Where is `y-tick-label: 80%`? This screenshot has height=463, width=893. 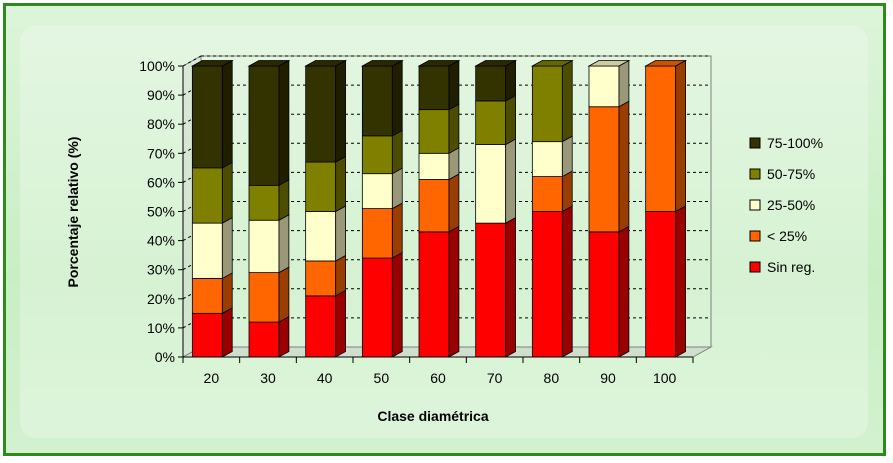 y-tick-label: 80% is located at coordinates (161, 124).